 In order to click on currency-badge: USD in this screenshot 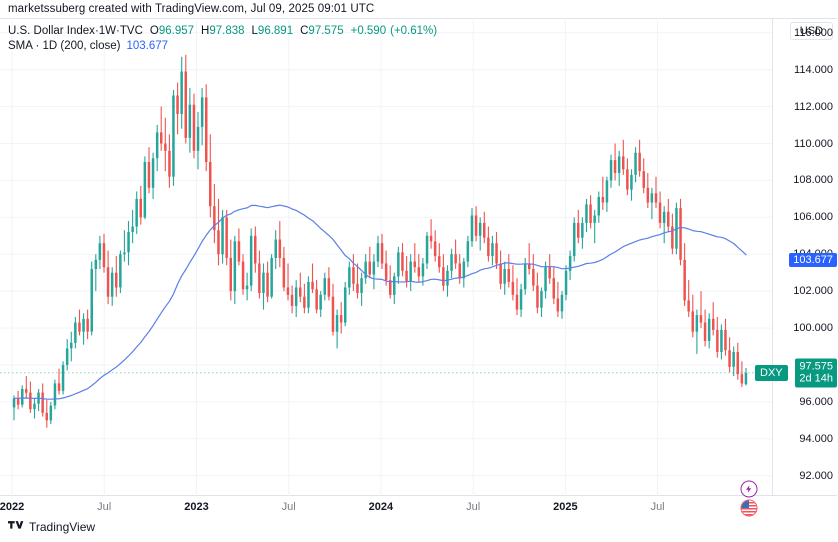, I will do `click(811, 31)`.